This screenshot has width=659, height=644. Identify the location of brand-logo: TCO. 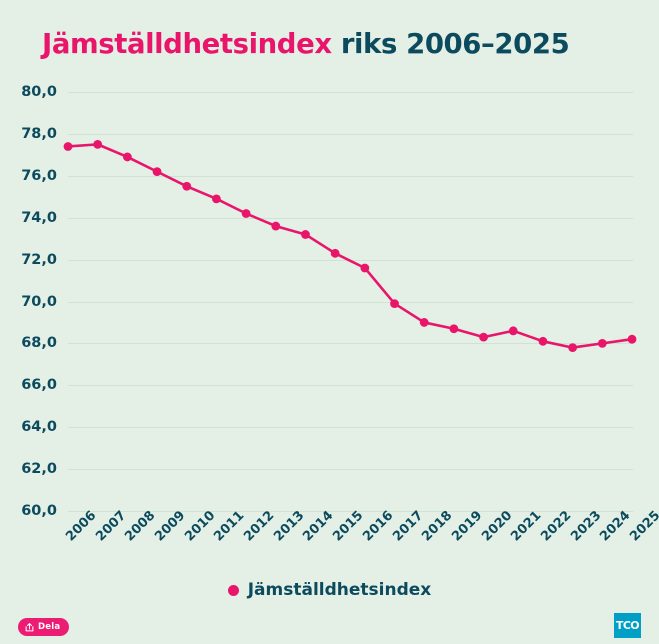
(627, 625).